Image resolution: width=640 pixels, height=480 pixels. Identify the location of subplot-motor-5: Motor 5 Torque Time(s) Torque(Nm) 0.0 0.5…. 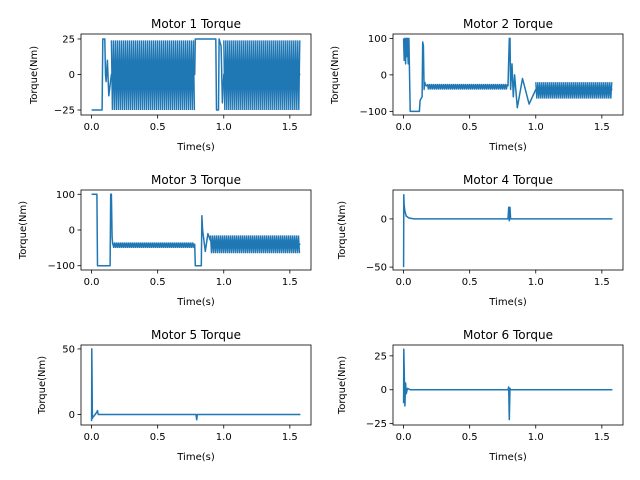
(174, 395).